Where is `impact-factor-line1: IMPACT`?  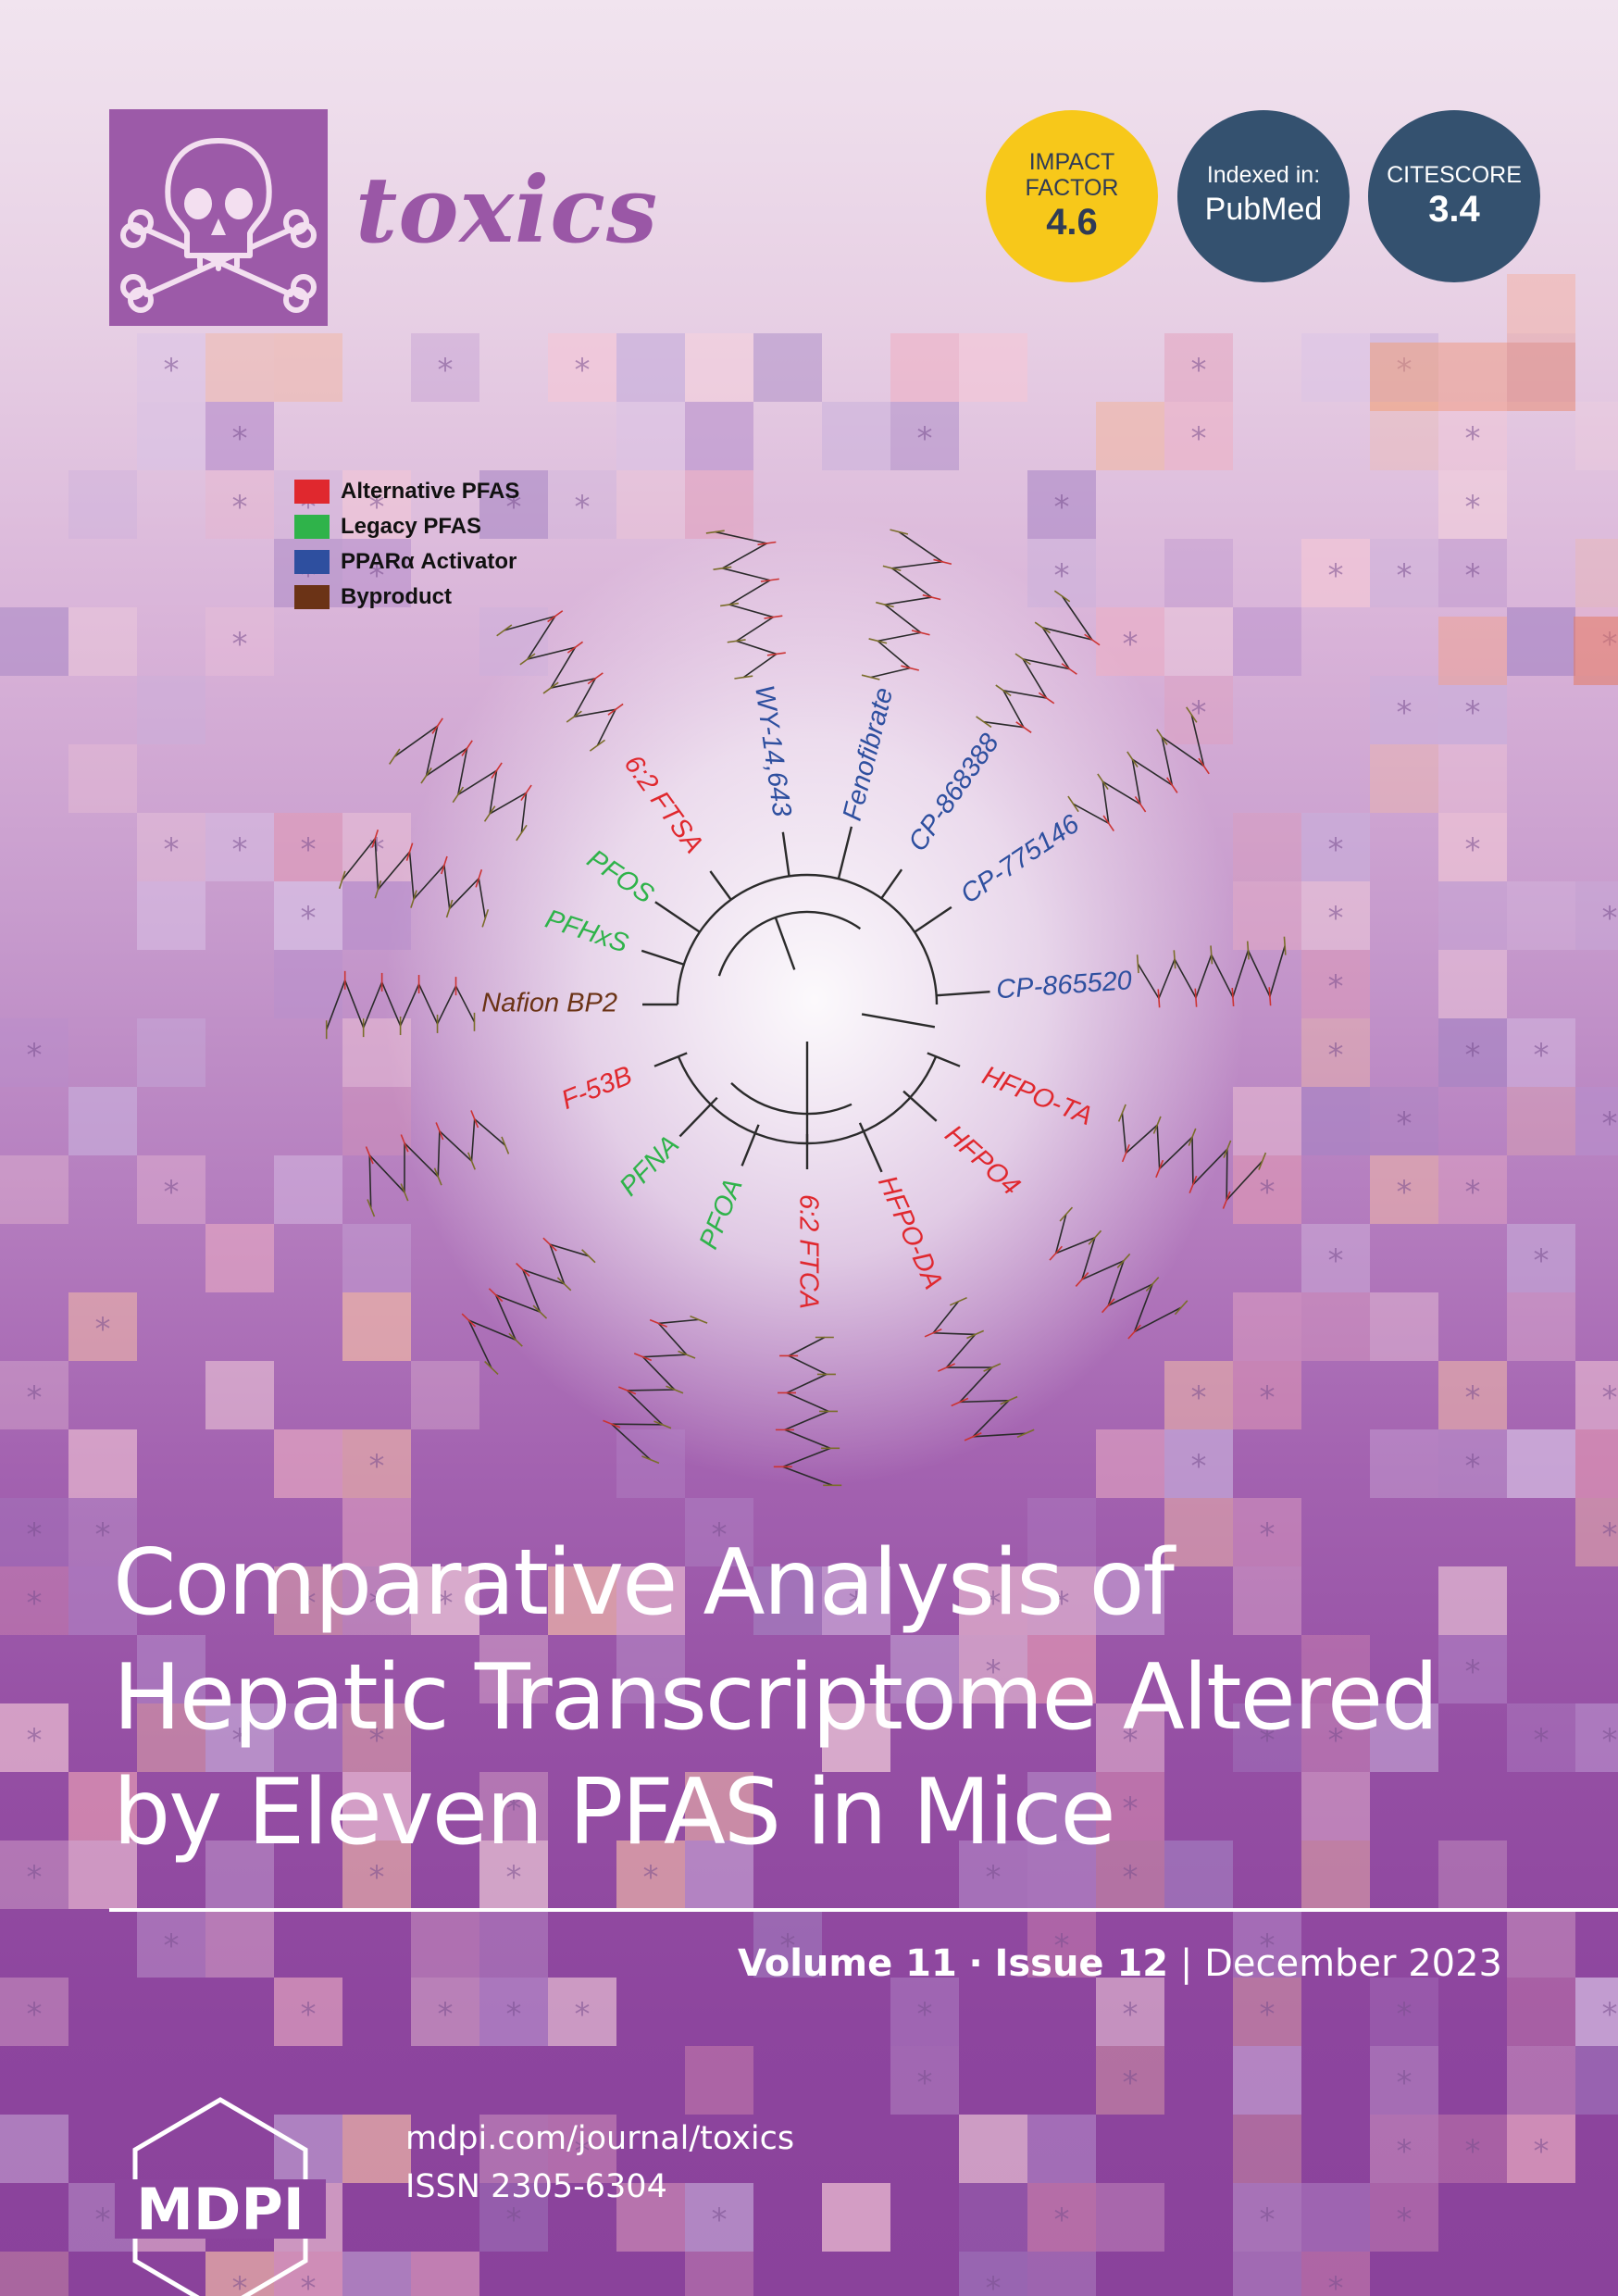
impact-factor-line1: IMPACT is located at coordinates (1071, 162).